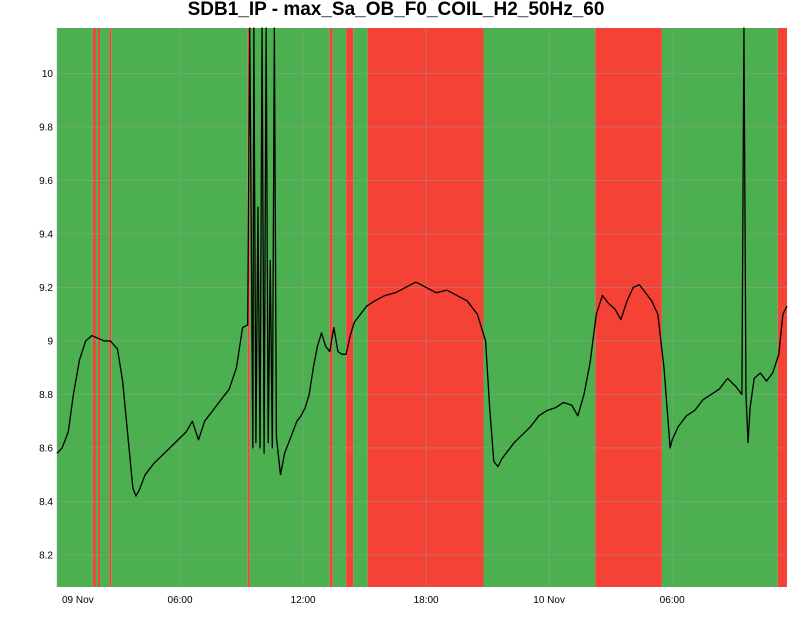  I want to click on y-tick-label: 8.4, so click(46, 502).